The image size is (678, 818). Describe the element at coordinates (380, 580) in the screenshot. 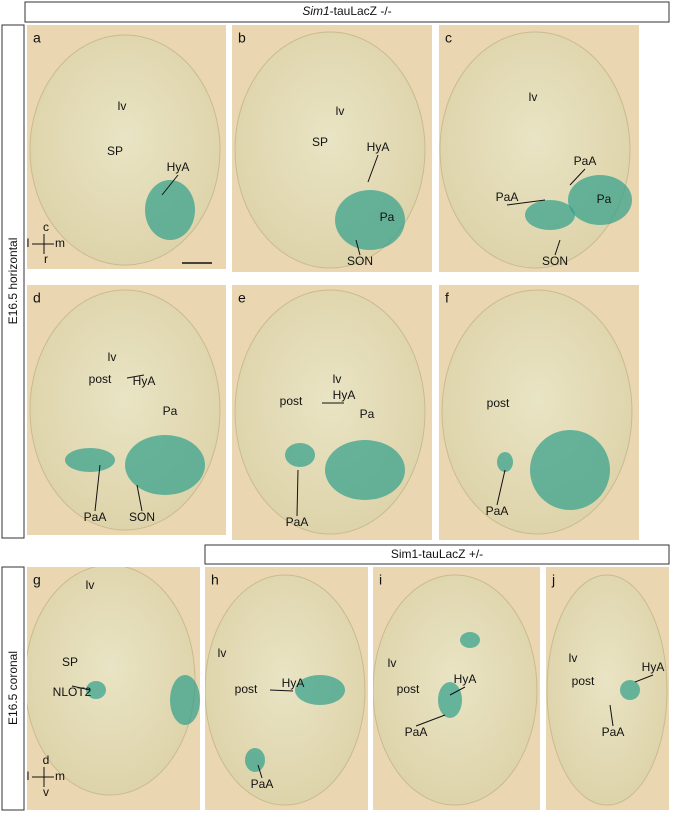

I see `panel-letter: i` at that location.